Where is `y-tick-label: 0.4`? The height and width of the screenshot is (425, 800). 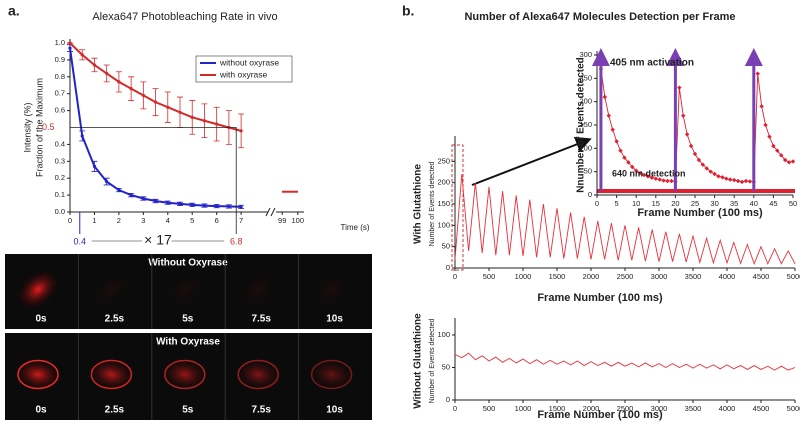
y-tick-label: 0.4 is located at coordinates (60, 143).